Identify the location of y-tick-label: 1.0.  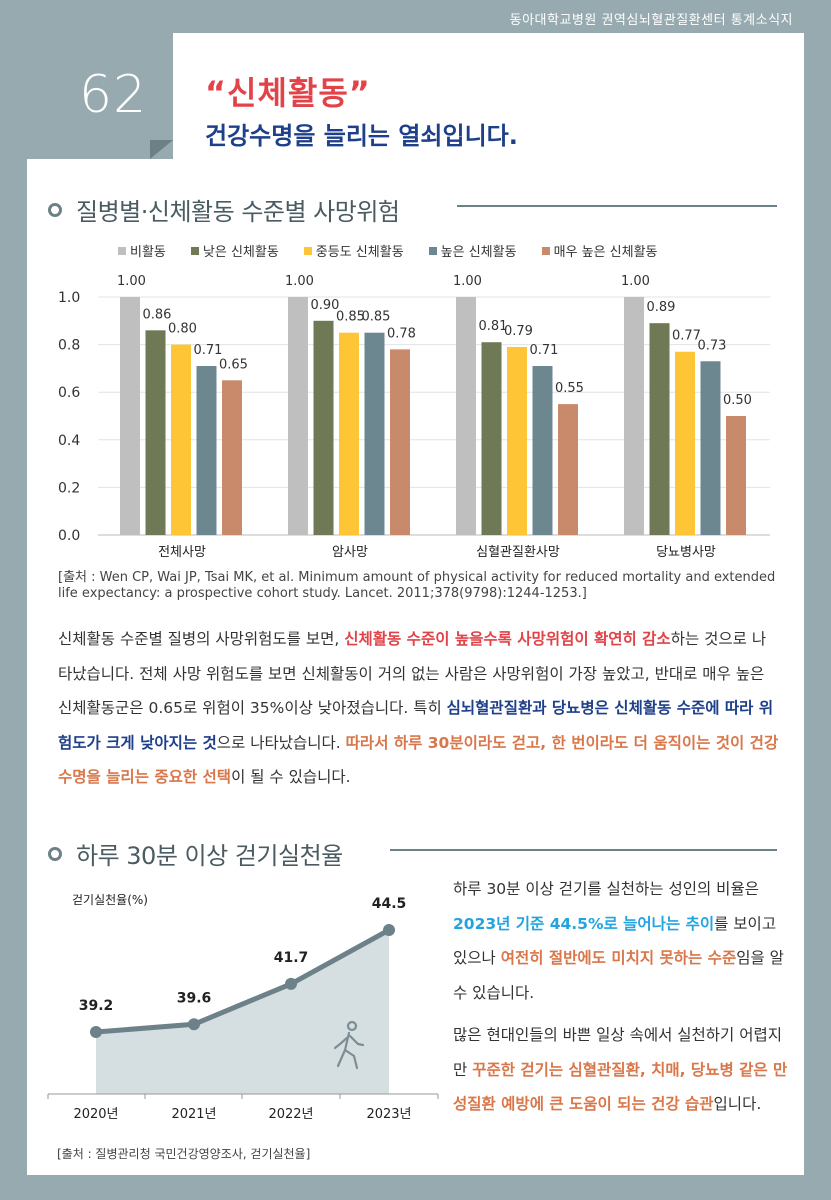
(69, 298).